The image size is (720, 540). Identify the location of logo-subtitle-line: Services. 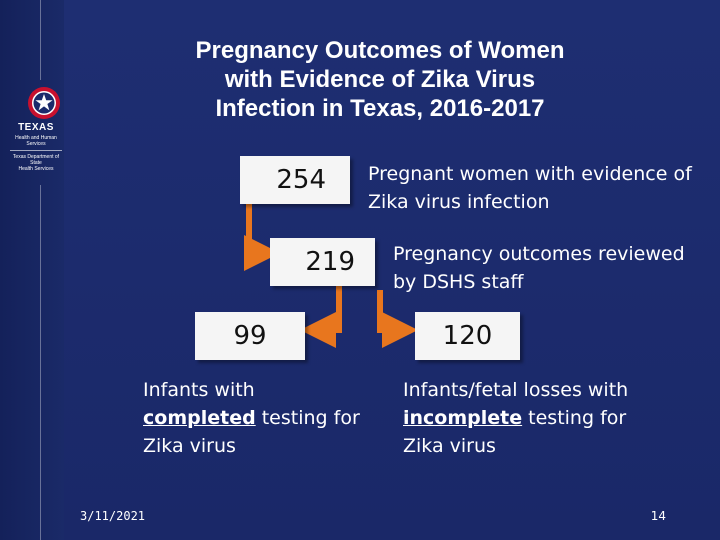
(36, 144).